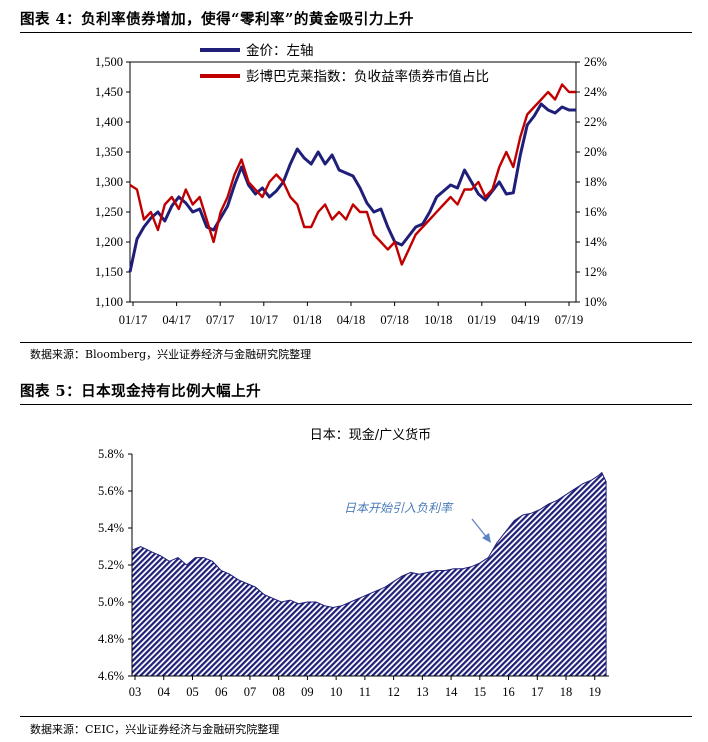 This screenshot has height=742, width=708. What do you see at coordinates (595, 122) in the screenshot?
I see `y-right-tick-label: 22%` at bounding box center [595, 122].